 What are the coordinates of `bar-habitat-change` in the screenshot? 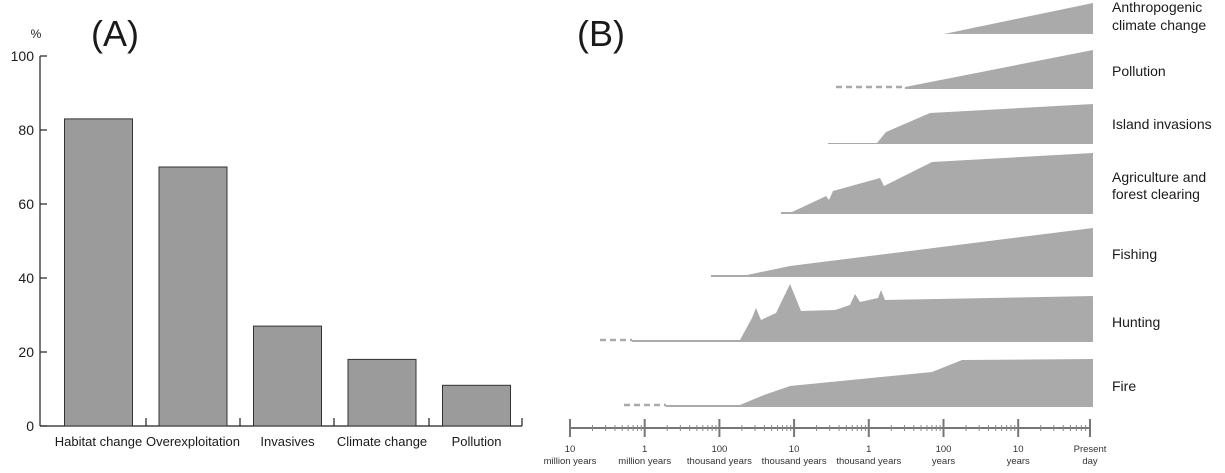 It's located at (98, 272).